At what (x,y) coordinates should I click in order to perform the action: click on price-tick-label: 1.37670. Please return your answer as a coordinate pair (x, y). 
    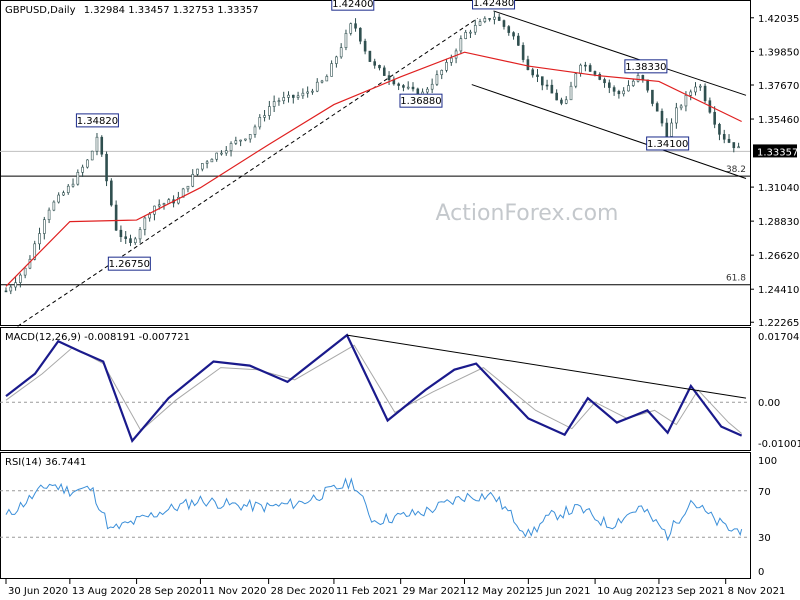
    Looking at the image, I should click on (778, 86).